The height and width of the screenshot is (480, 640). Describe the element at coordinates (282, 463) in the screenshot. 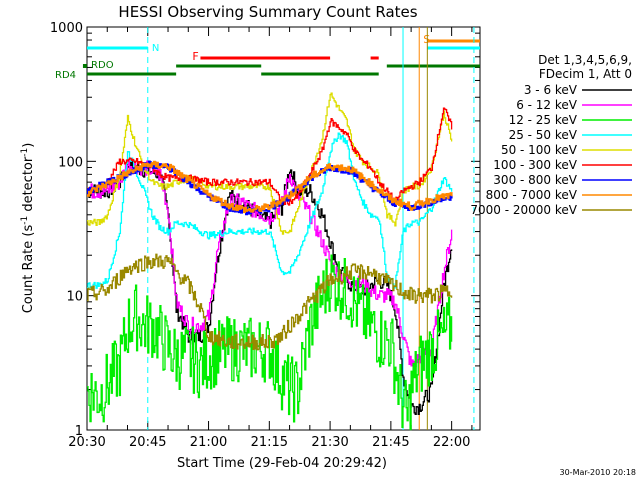

I see `x-axis-label: Start Time (29-Feb-04 20:29:42)` at that location.